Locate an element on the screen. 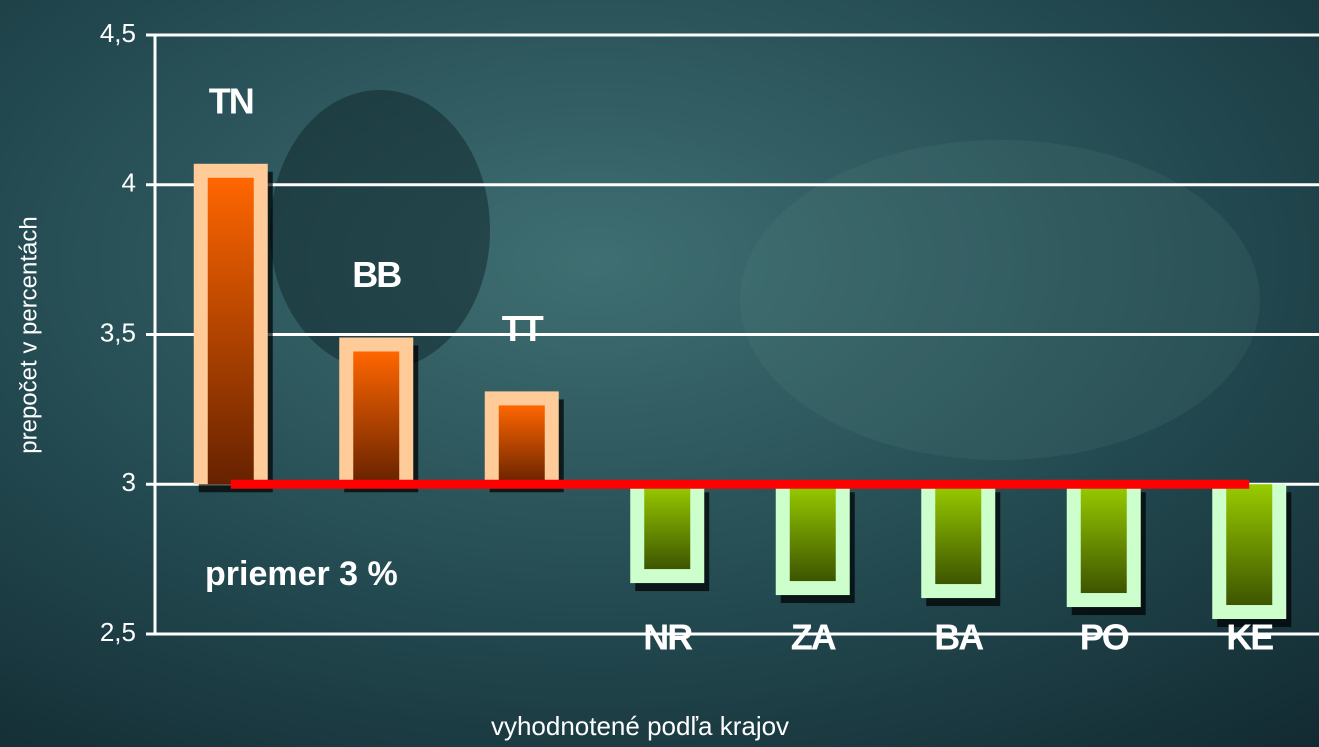 This screenshot has width=1319, height=747. category-label: BB is located at coordinates (376, 274).